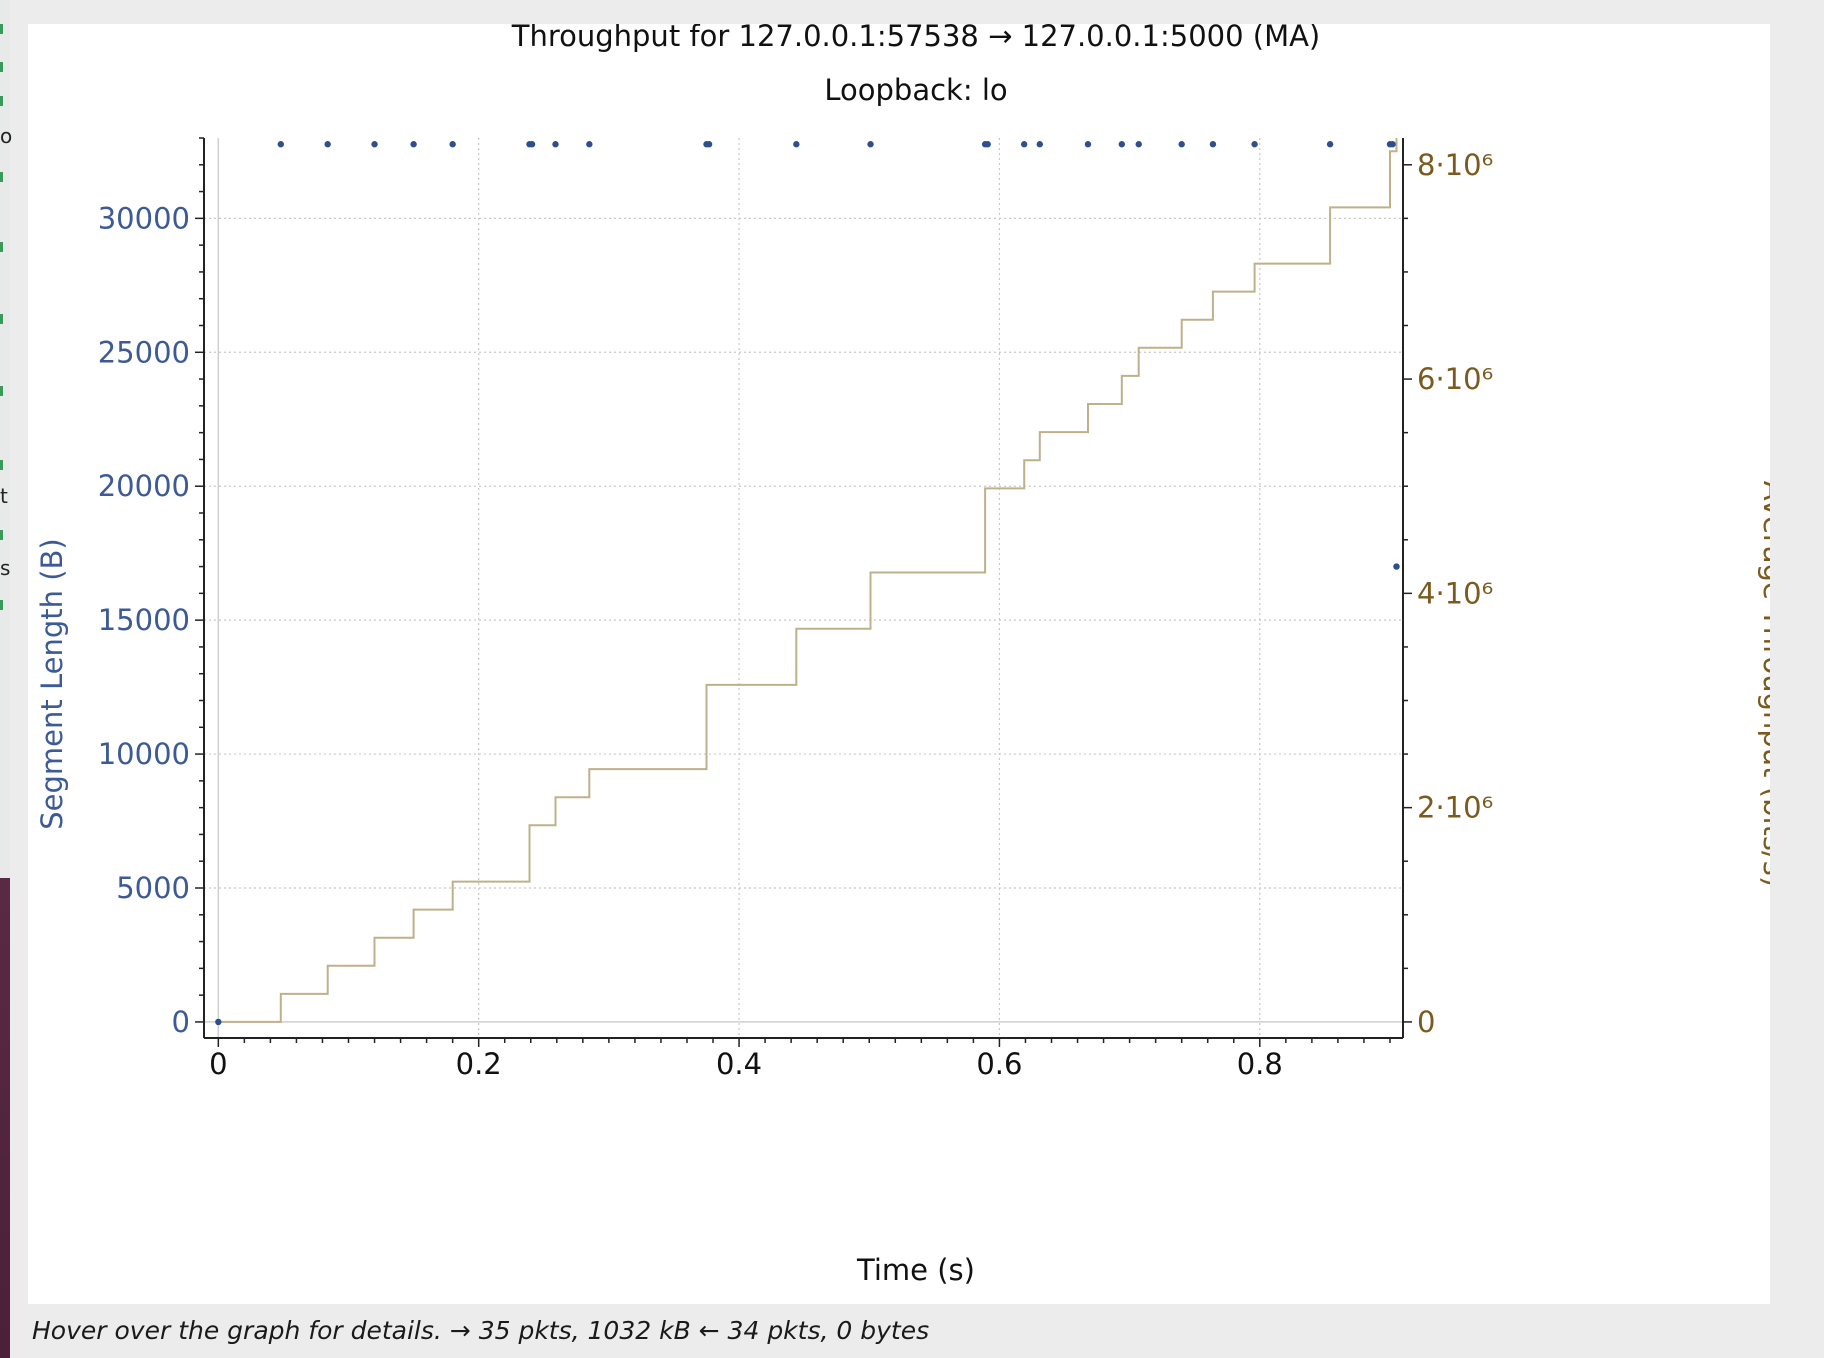 The width and height of the screenshot is (1824, 1358). What do you see at coordinates (4, 496) in the screenshot?
I see `background-text-fragment: t` at bounding box center [4, 496].